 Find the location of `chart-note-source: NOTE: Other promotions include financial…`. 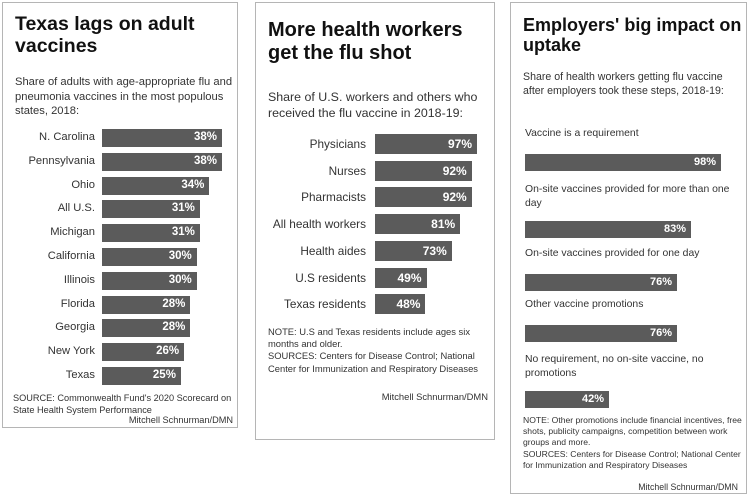

chart-note-source: NOTE: Other promotions include financial… is located at coordinates (633, 443).